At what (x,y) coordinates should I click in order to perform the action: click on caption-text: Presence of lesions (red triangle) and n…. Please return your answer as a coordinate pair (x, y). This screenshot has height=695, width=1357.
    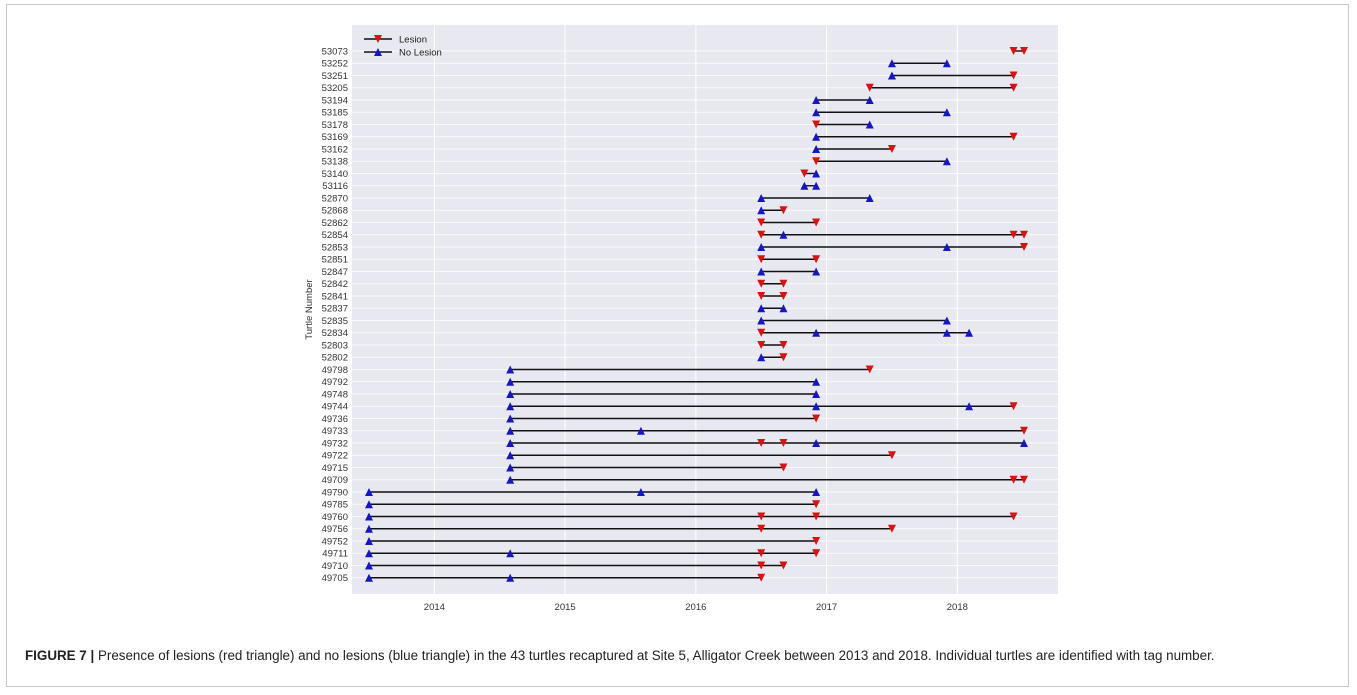
    Looking at the image, I should click on (654, 655).